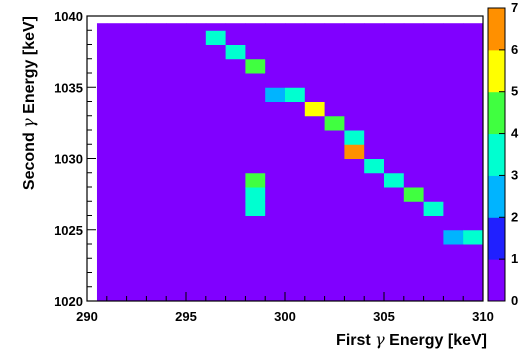 The width and height of the screenshot is (521, 352). What do you see at coordinates (514, 49) in the screenshot?
I see `colorbar-tick-label: 6` at bounding box center [514, 49].